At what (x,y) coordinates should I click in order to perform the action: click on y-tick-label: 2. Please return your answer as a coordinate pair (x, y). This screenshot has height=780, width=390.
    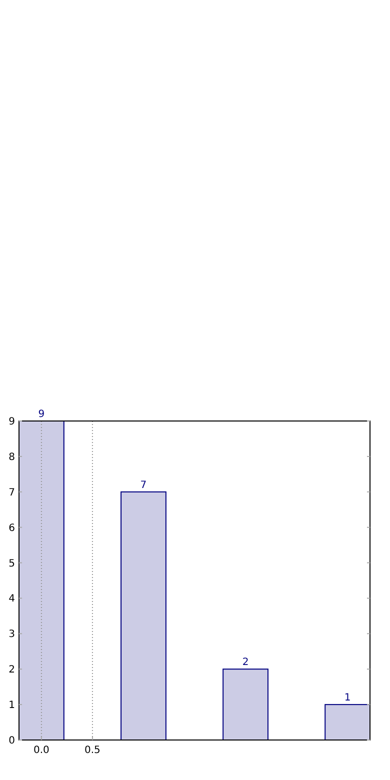
    Looking at the image, I should click on (11, 670).